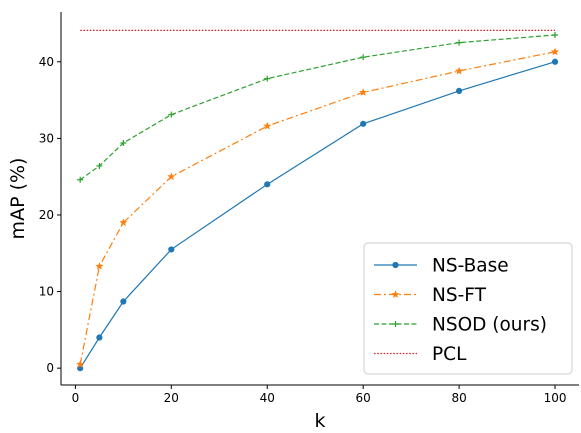 The image size is (581, 433). Describe the element at coordinates (46, 138) in the screenshot. I see `y-tick-label: 30` at that location.